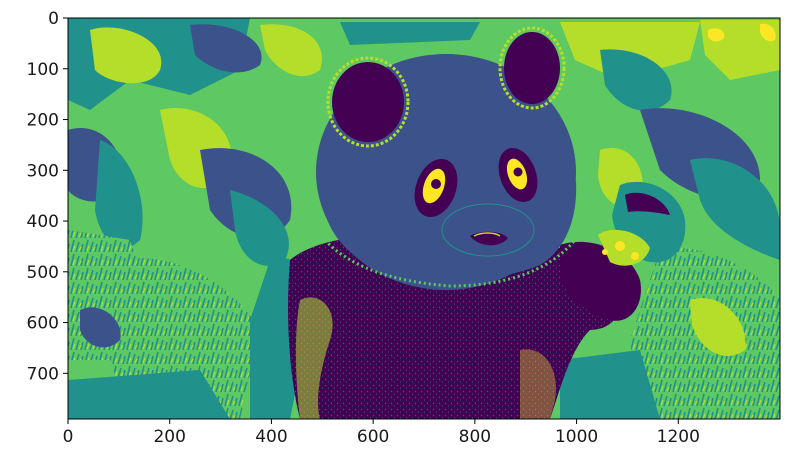 The width and height of the screenshot is (790, 466). I want to click on y-tick-label: 600, so click(43, 324).